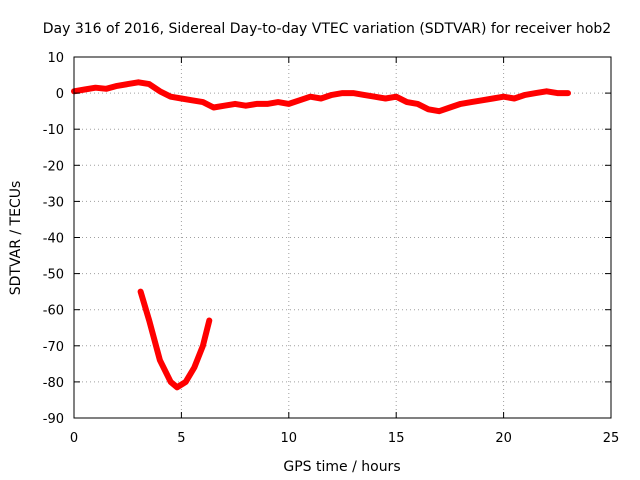 The image size is (640, 480). I want to click on y-tick-label: -90, so click(53, 419).